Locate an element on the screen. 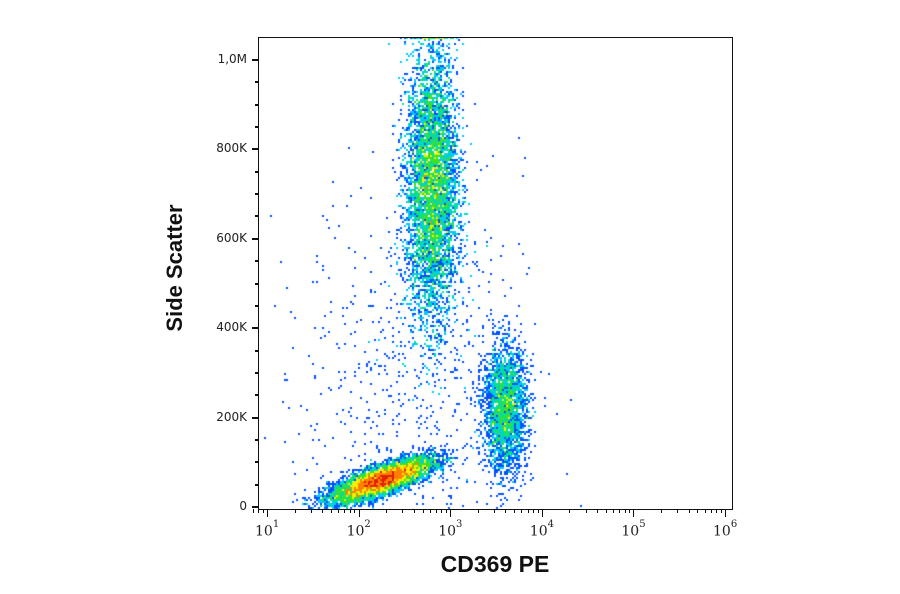 Image resolution: width=900 pixels, height=594 pixels. y-tick-label: 200K is located at coordinates (231, 416).